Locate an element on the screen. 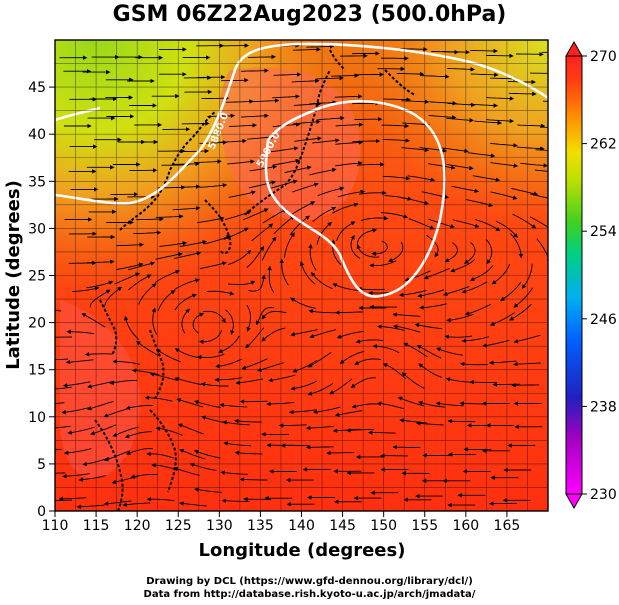 The width and height of the screenshot is (619, 605). colorbar-tick-label: 254 is located at coordinates (603, 232).